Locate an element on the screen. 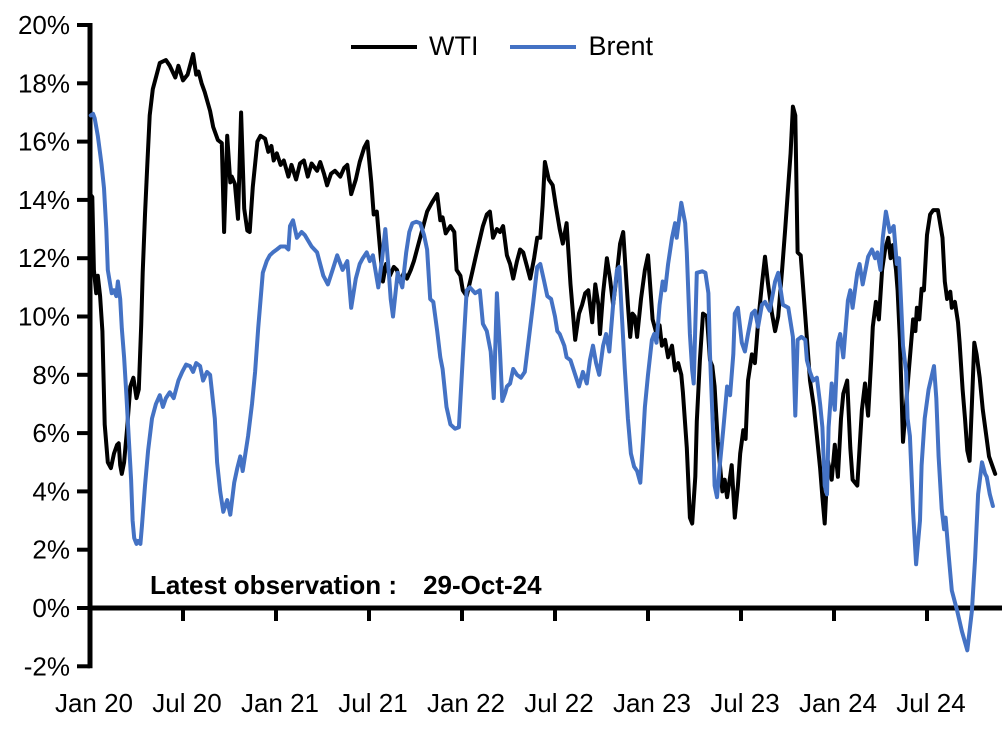 This screenshot has height=736, width=1004. y-tick-label: 16% is located at coordinates (44, 142).